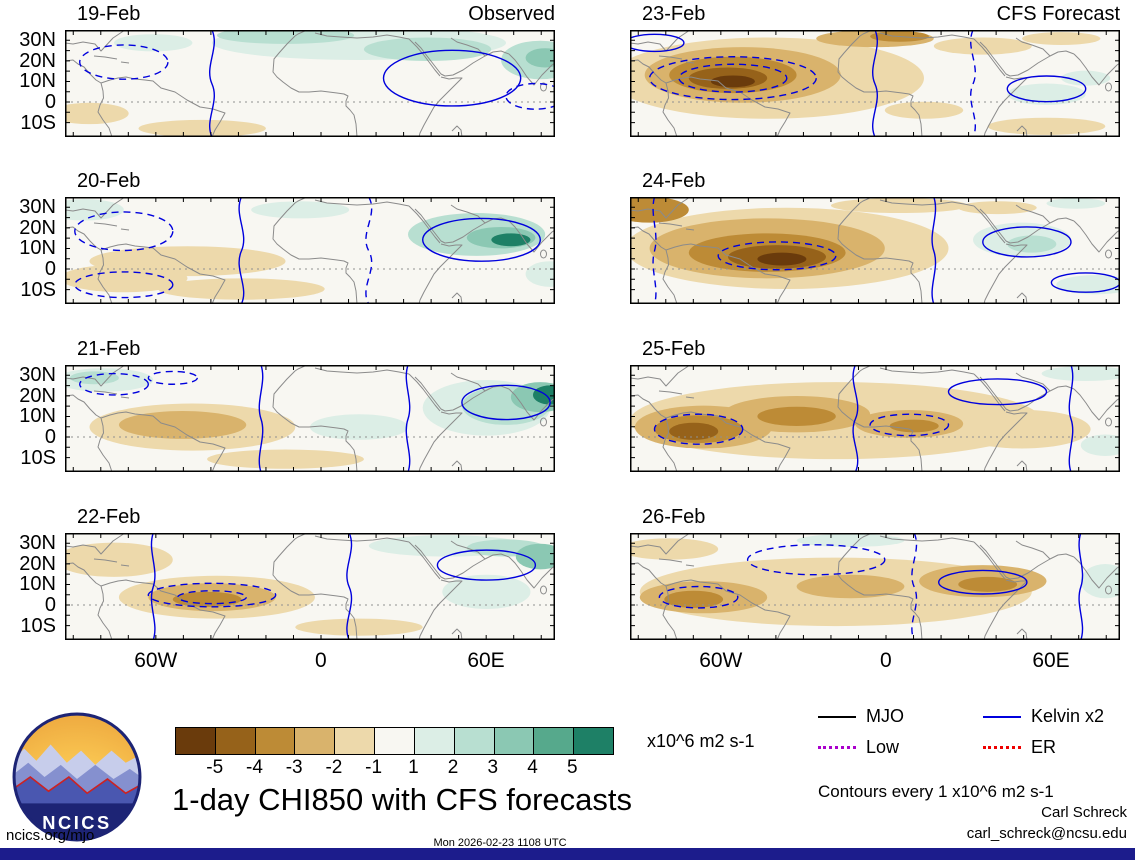  I want to click on generation-timestamp: Mon 2026-02-23 1108 UTC, so click(500, 843).